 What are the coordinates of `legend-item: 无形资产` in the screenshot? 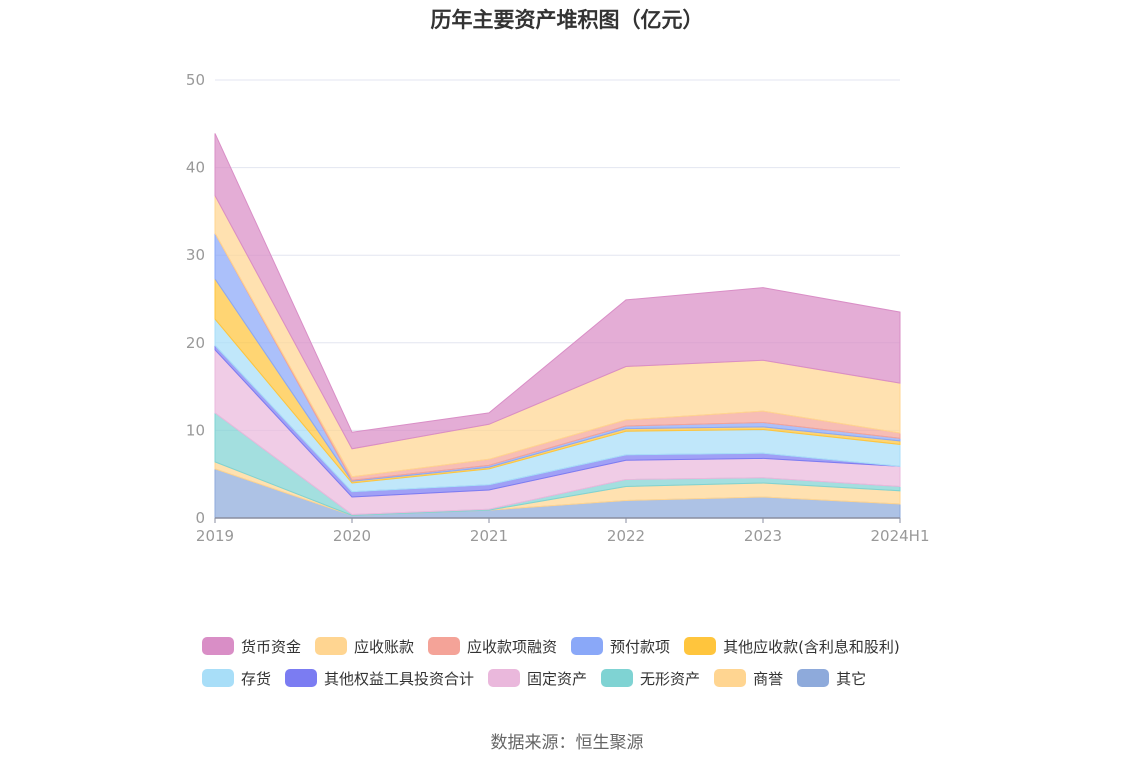 It's located at (650, 678).